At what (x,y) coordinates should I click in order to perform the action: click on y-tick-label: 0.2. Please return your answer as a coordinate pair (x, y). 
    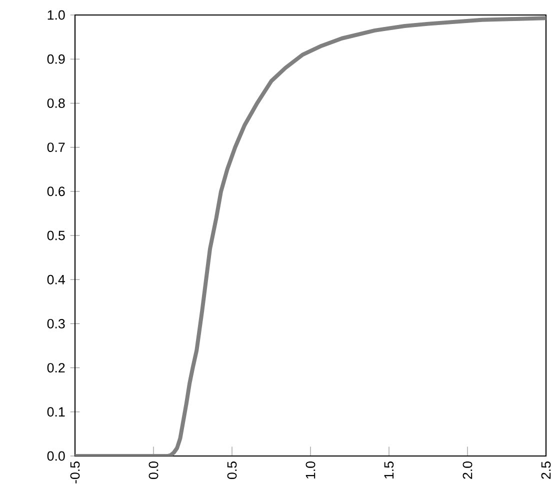
    Looking at the image, I should click on (56, 368).